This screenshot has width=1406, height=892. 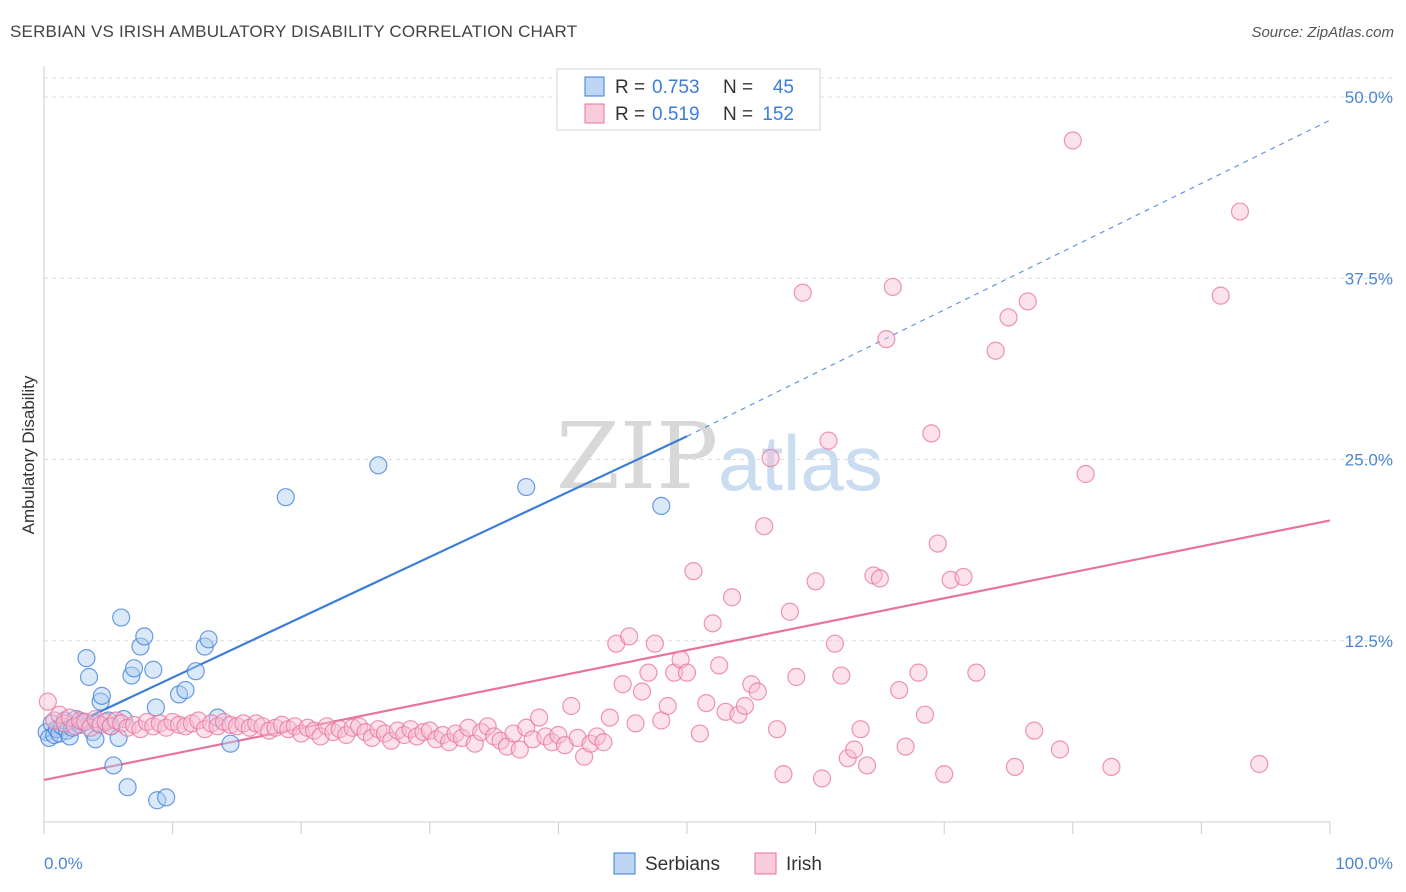 I want to click on legend-n-value-serbians: 45, so click(x=783, y=87).